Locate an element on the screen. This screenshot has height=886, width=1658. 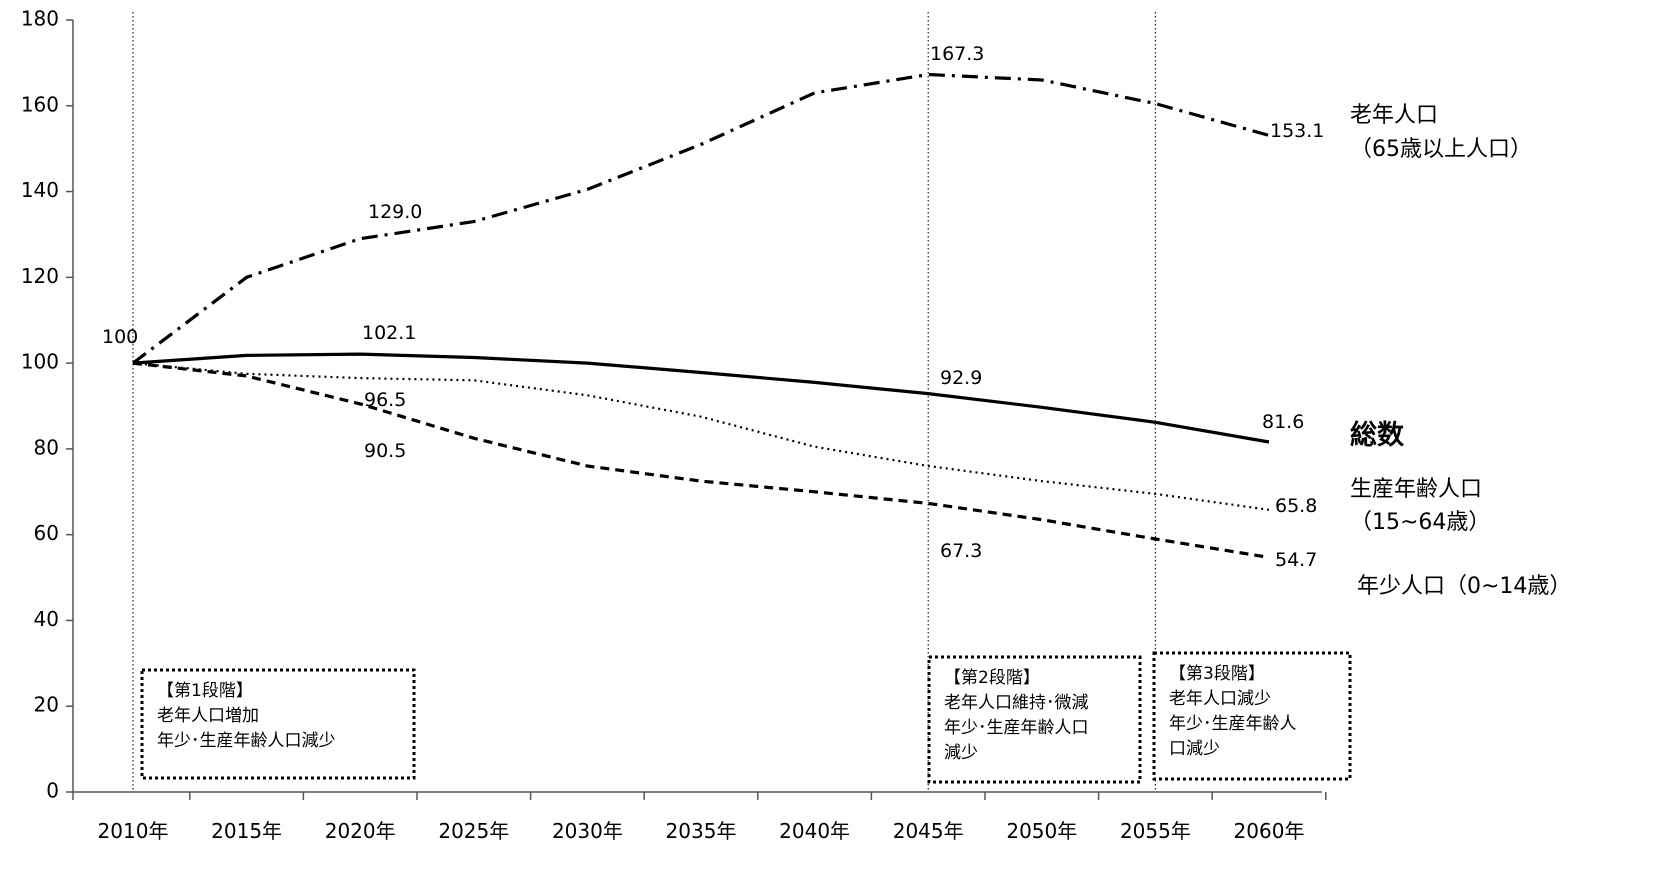
stage-box-text: 老年人口減少 is located at coordinates (1220, 699).